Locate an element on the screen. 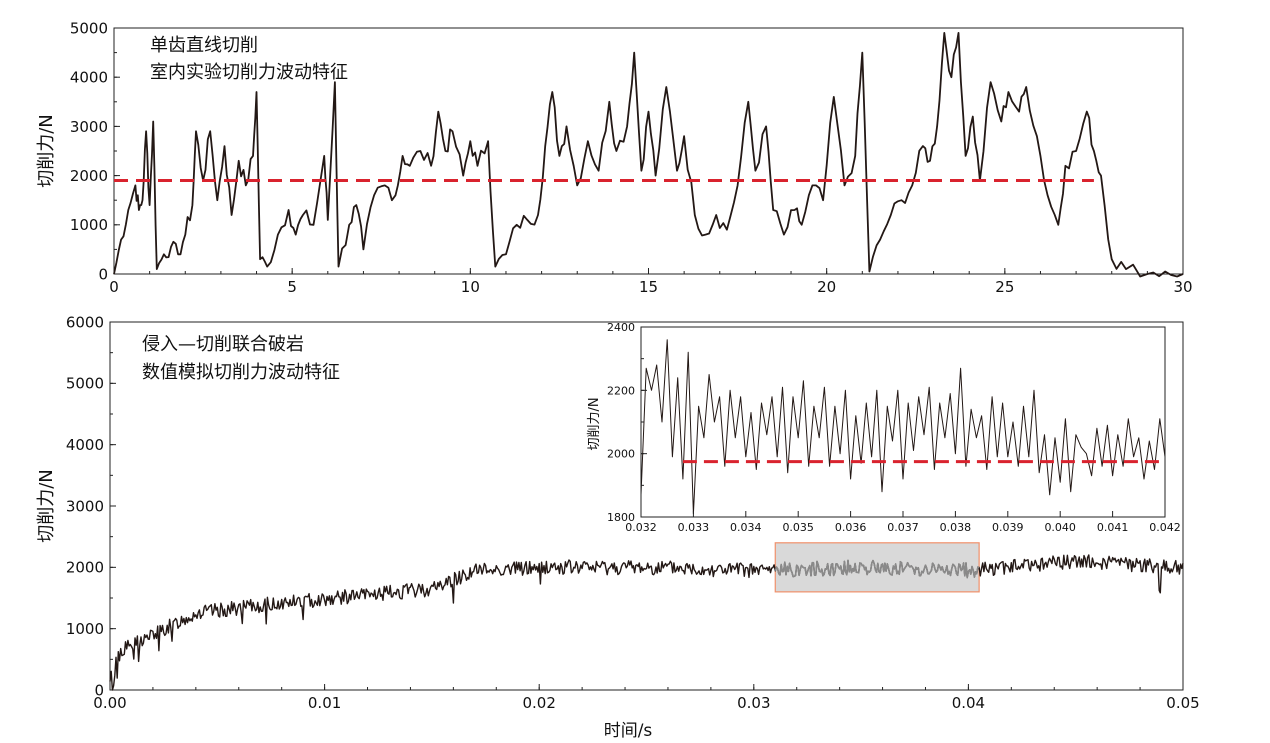 The height and width of the screenshot is (743, 1270). bottom-y-tick-label: 2000 is located at coordinates (85, 568).